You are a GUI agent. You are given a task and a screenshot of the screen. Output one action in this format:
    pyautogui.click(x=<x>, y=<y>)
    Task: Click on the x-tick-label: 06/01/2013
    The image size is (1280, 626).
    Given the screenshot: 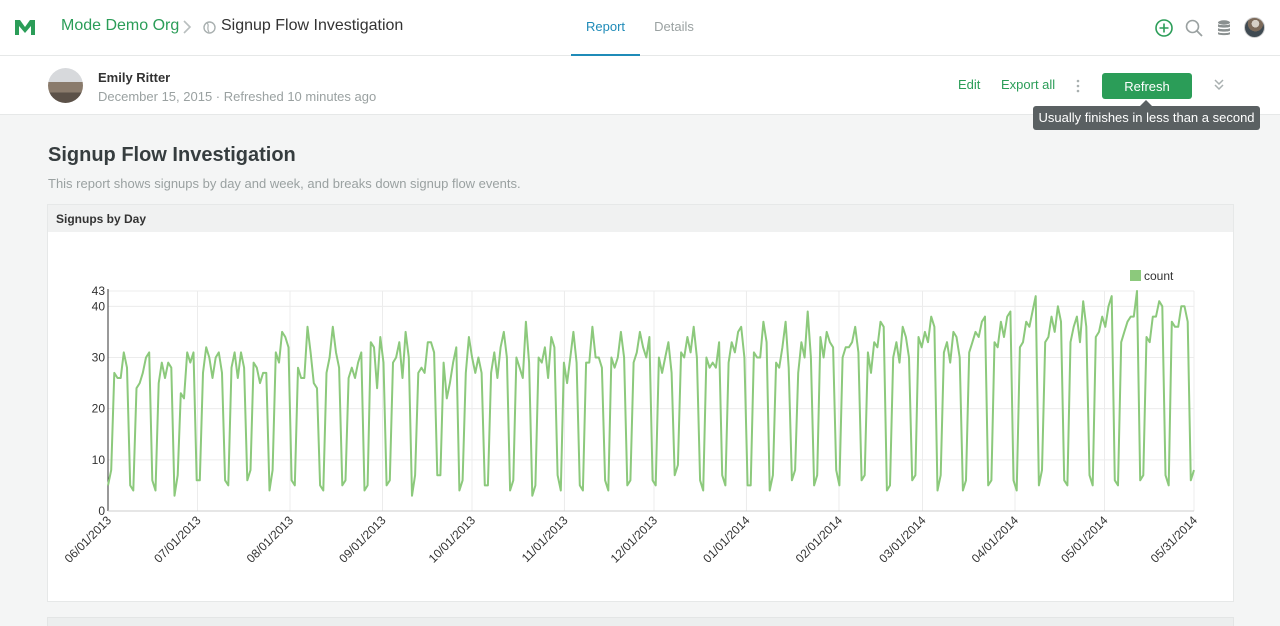 What is the action you would take?
    pyautogui.click(x=88, y=539)
    